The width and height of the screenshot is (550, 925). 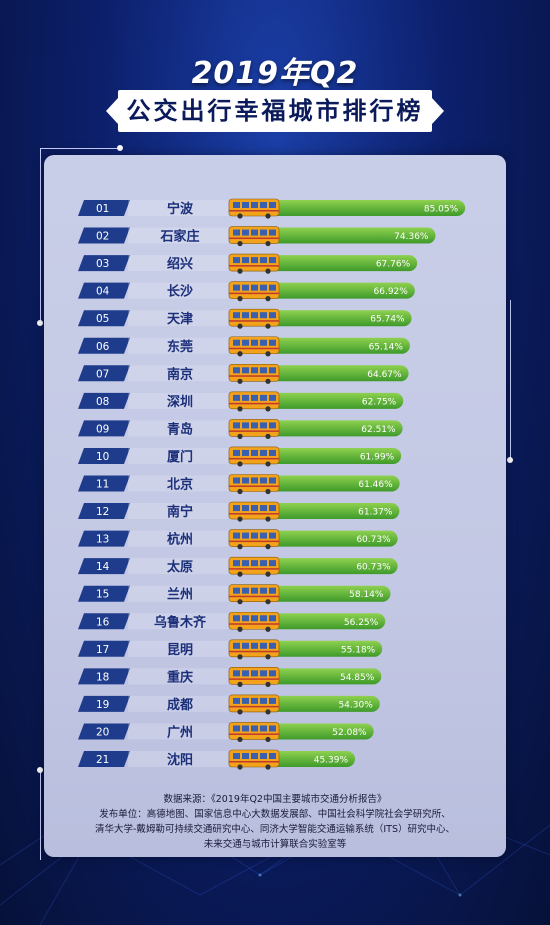 I want to click on rank-label: 05, so click(x=102, y=319).